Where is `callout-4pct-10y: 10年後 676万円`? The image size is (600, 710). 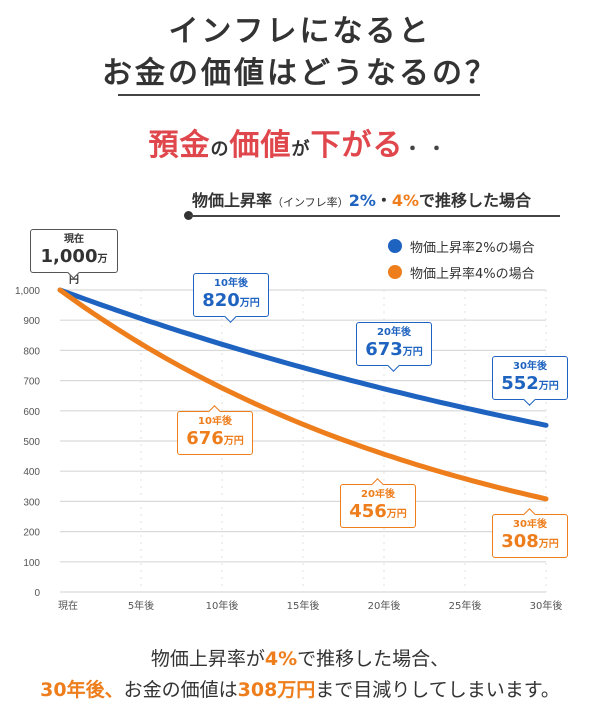
callout-4pct-10y: 10年後 676万円 is located at coordinates (215, 433).